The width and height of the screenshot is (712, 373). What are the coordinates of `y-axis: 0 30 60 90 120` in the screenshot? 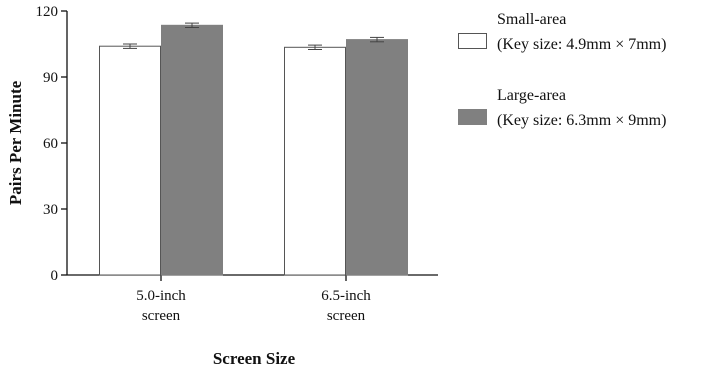 It's located at (52, 144).